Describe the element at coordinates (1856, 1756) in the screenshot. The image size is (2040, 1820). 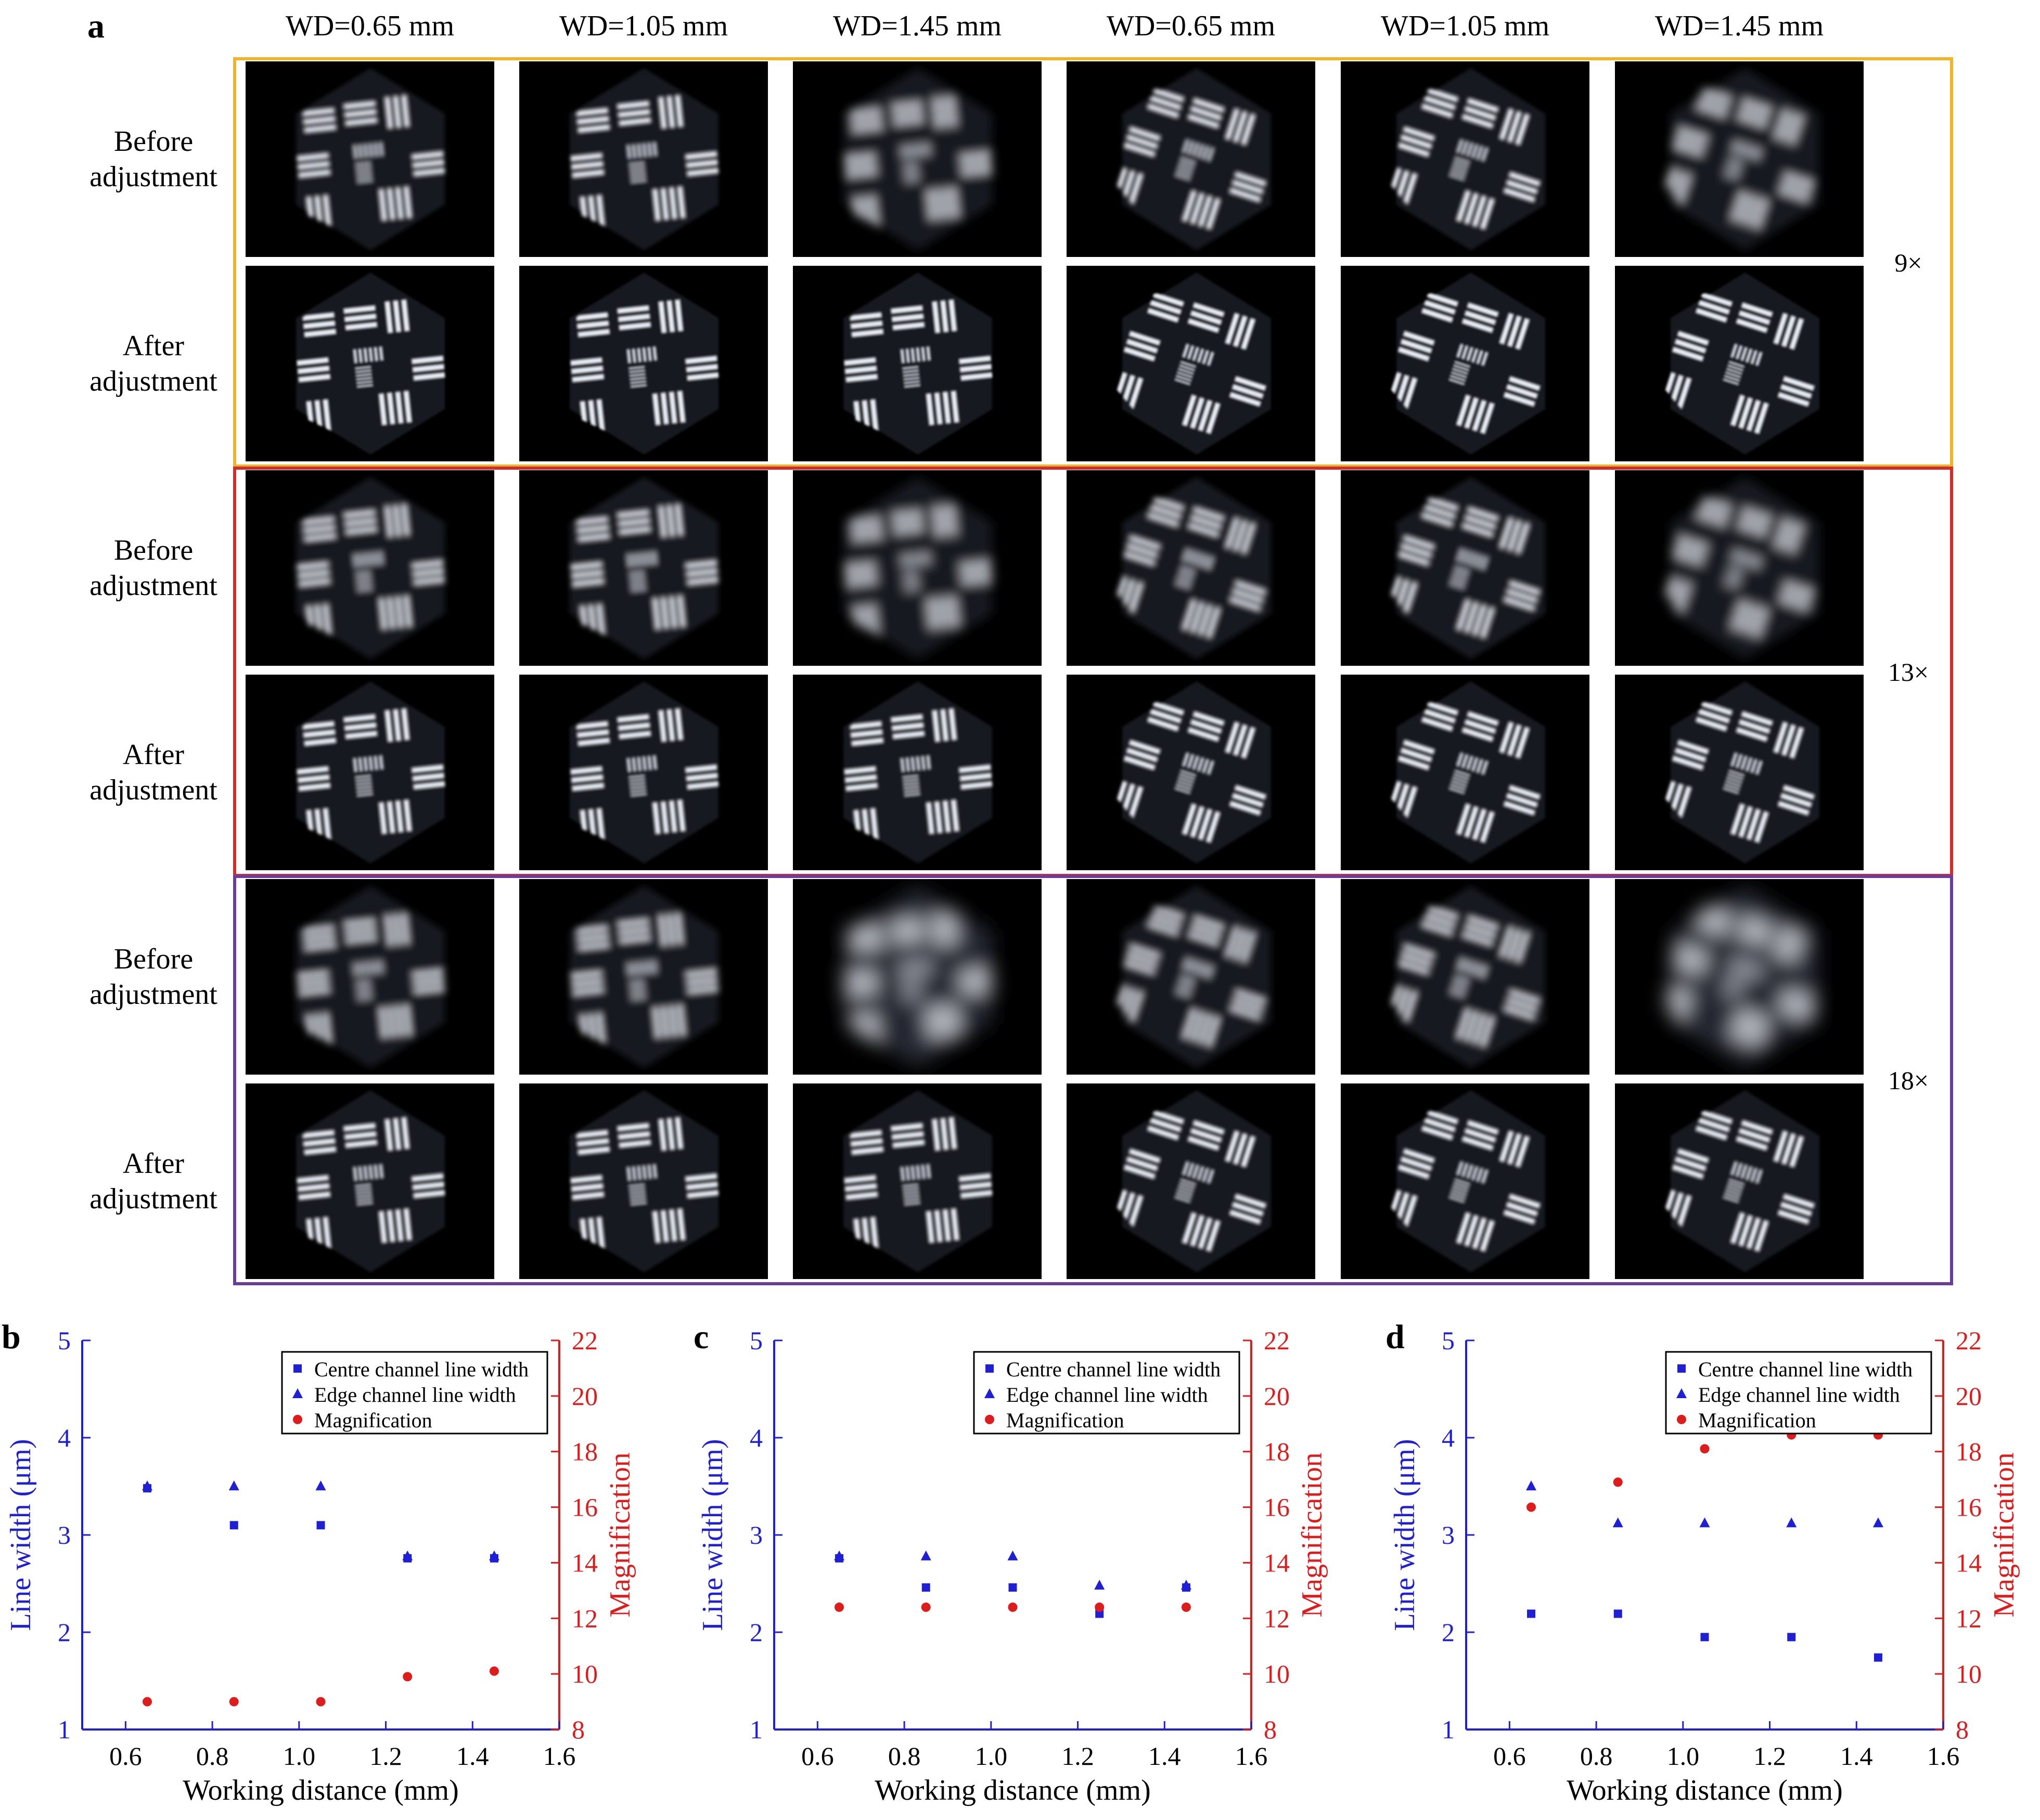
I see `x-tick-label: 1.4` at that location.